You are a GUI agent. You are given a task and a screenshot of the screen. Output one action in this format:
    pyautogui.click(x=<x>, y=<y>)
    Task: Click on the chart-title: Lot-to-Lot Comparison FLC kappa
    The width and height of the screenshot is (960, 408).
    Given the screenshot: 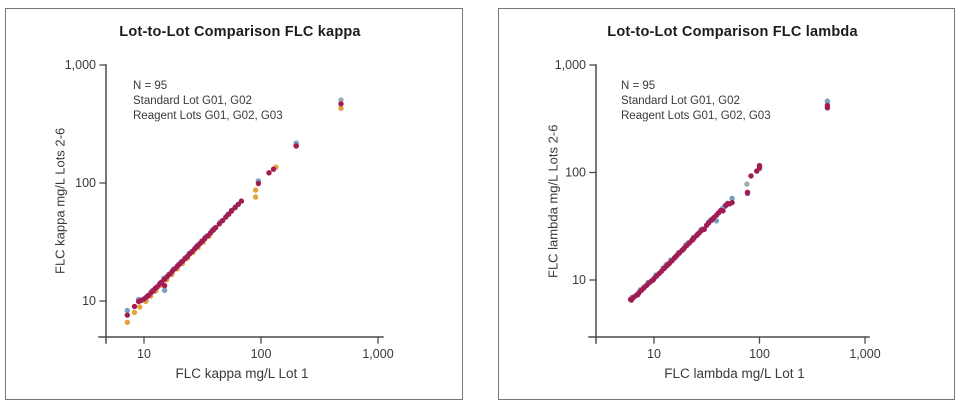 What is the action you would take?
    pyautogui.click(x=240, y=32)
    